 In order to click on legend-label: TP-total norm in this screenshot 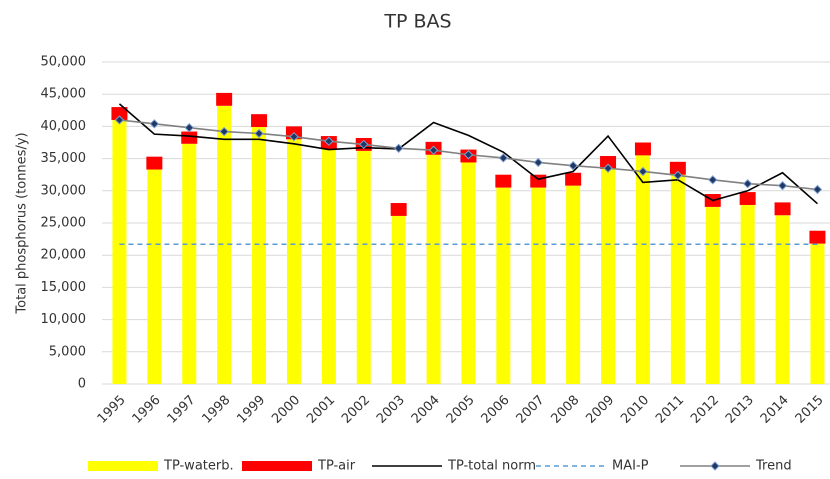, I will do `click(491, 466)`.